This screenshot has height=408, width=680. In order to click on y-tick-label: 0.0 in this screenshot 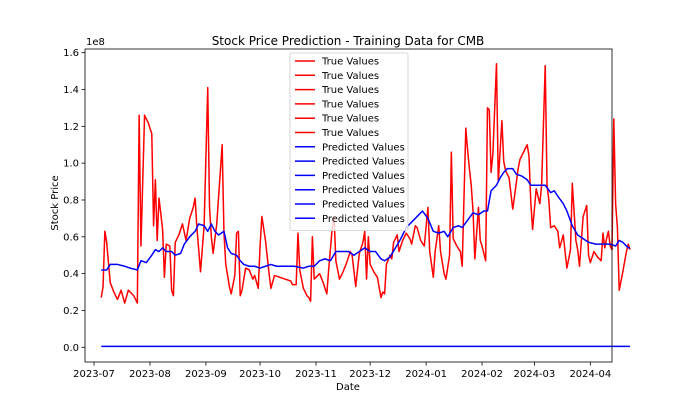, I will do `click(71, 348)`.